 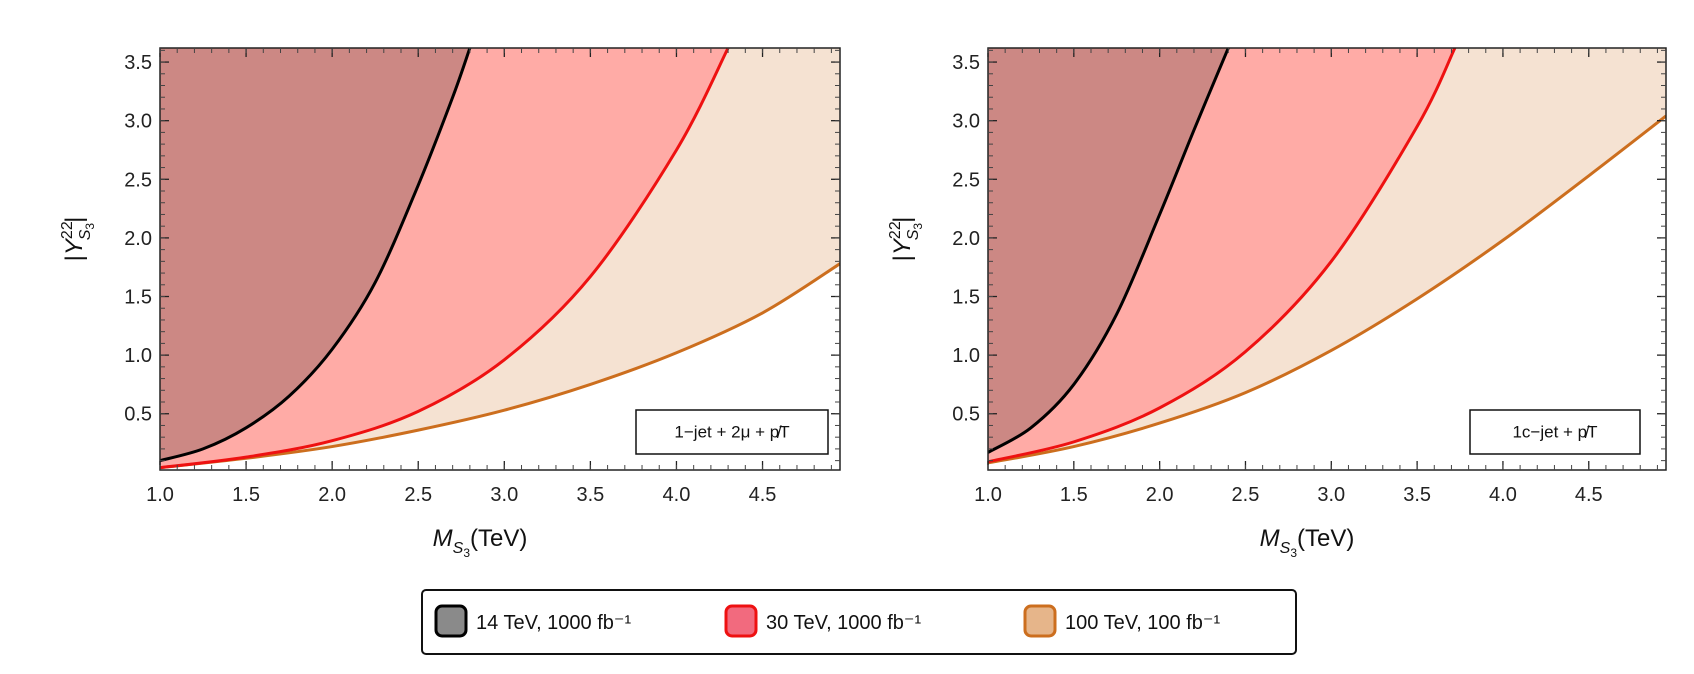 I want to click on left-annotation-box: 1−jet + 2μ + p̸T, so click(x=732, y=432).